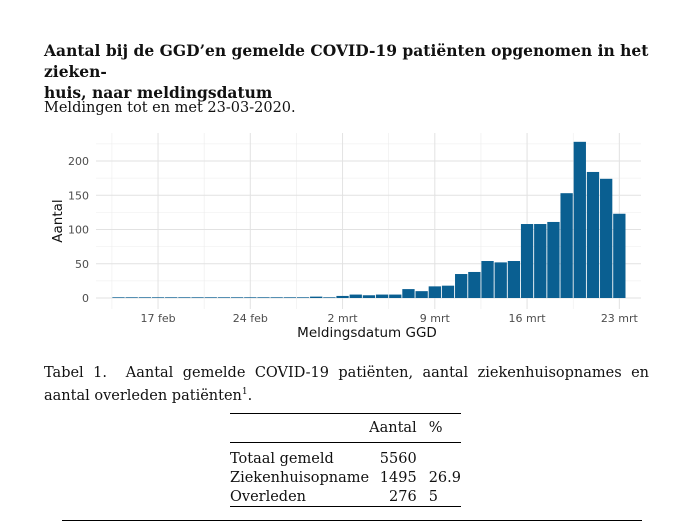 The image size is (700, 523). I want to click on y-tick-label: 50, so click(82, 264).